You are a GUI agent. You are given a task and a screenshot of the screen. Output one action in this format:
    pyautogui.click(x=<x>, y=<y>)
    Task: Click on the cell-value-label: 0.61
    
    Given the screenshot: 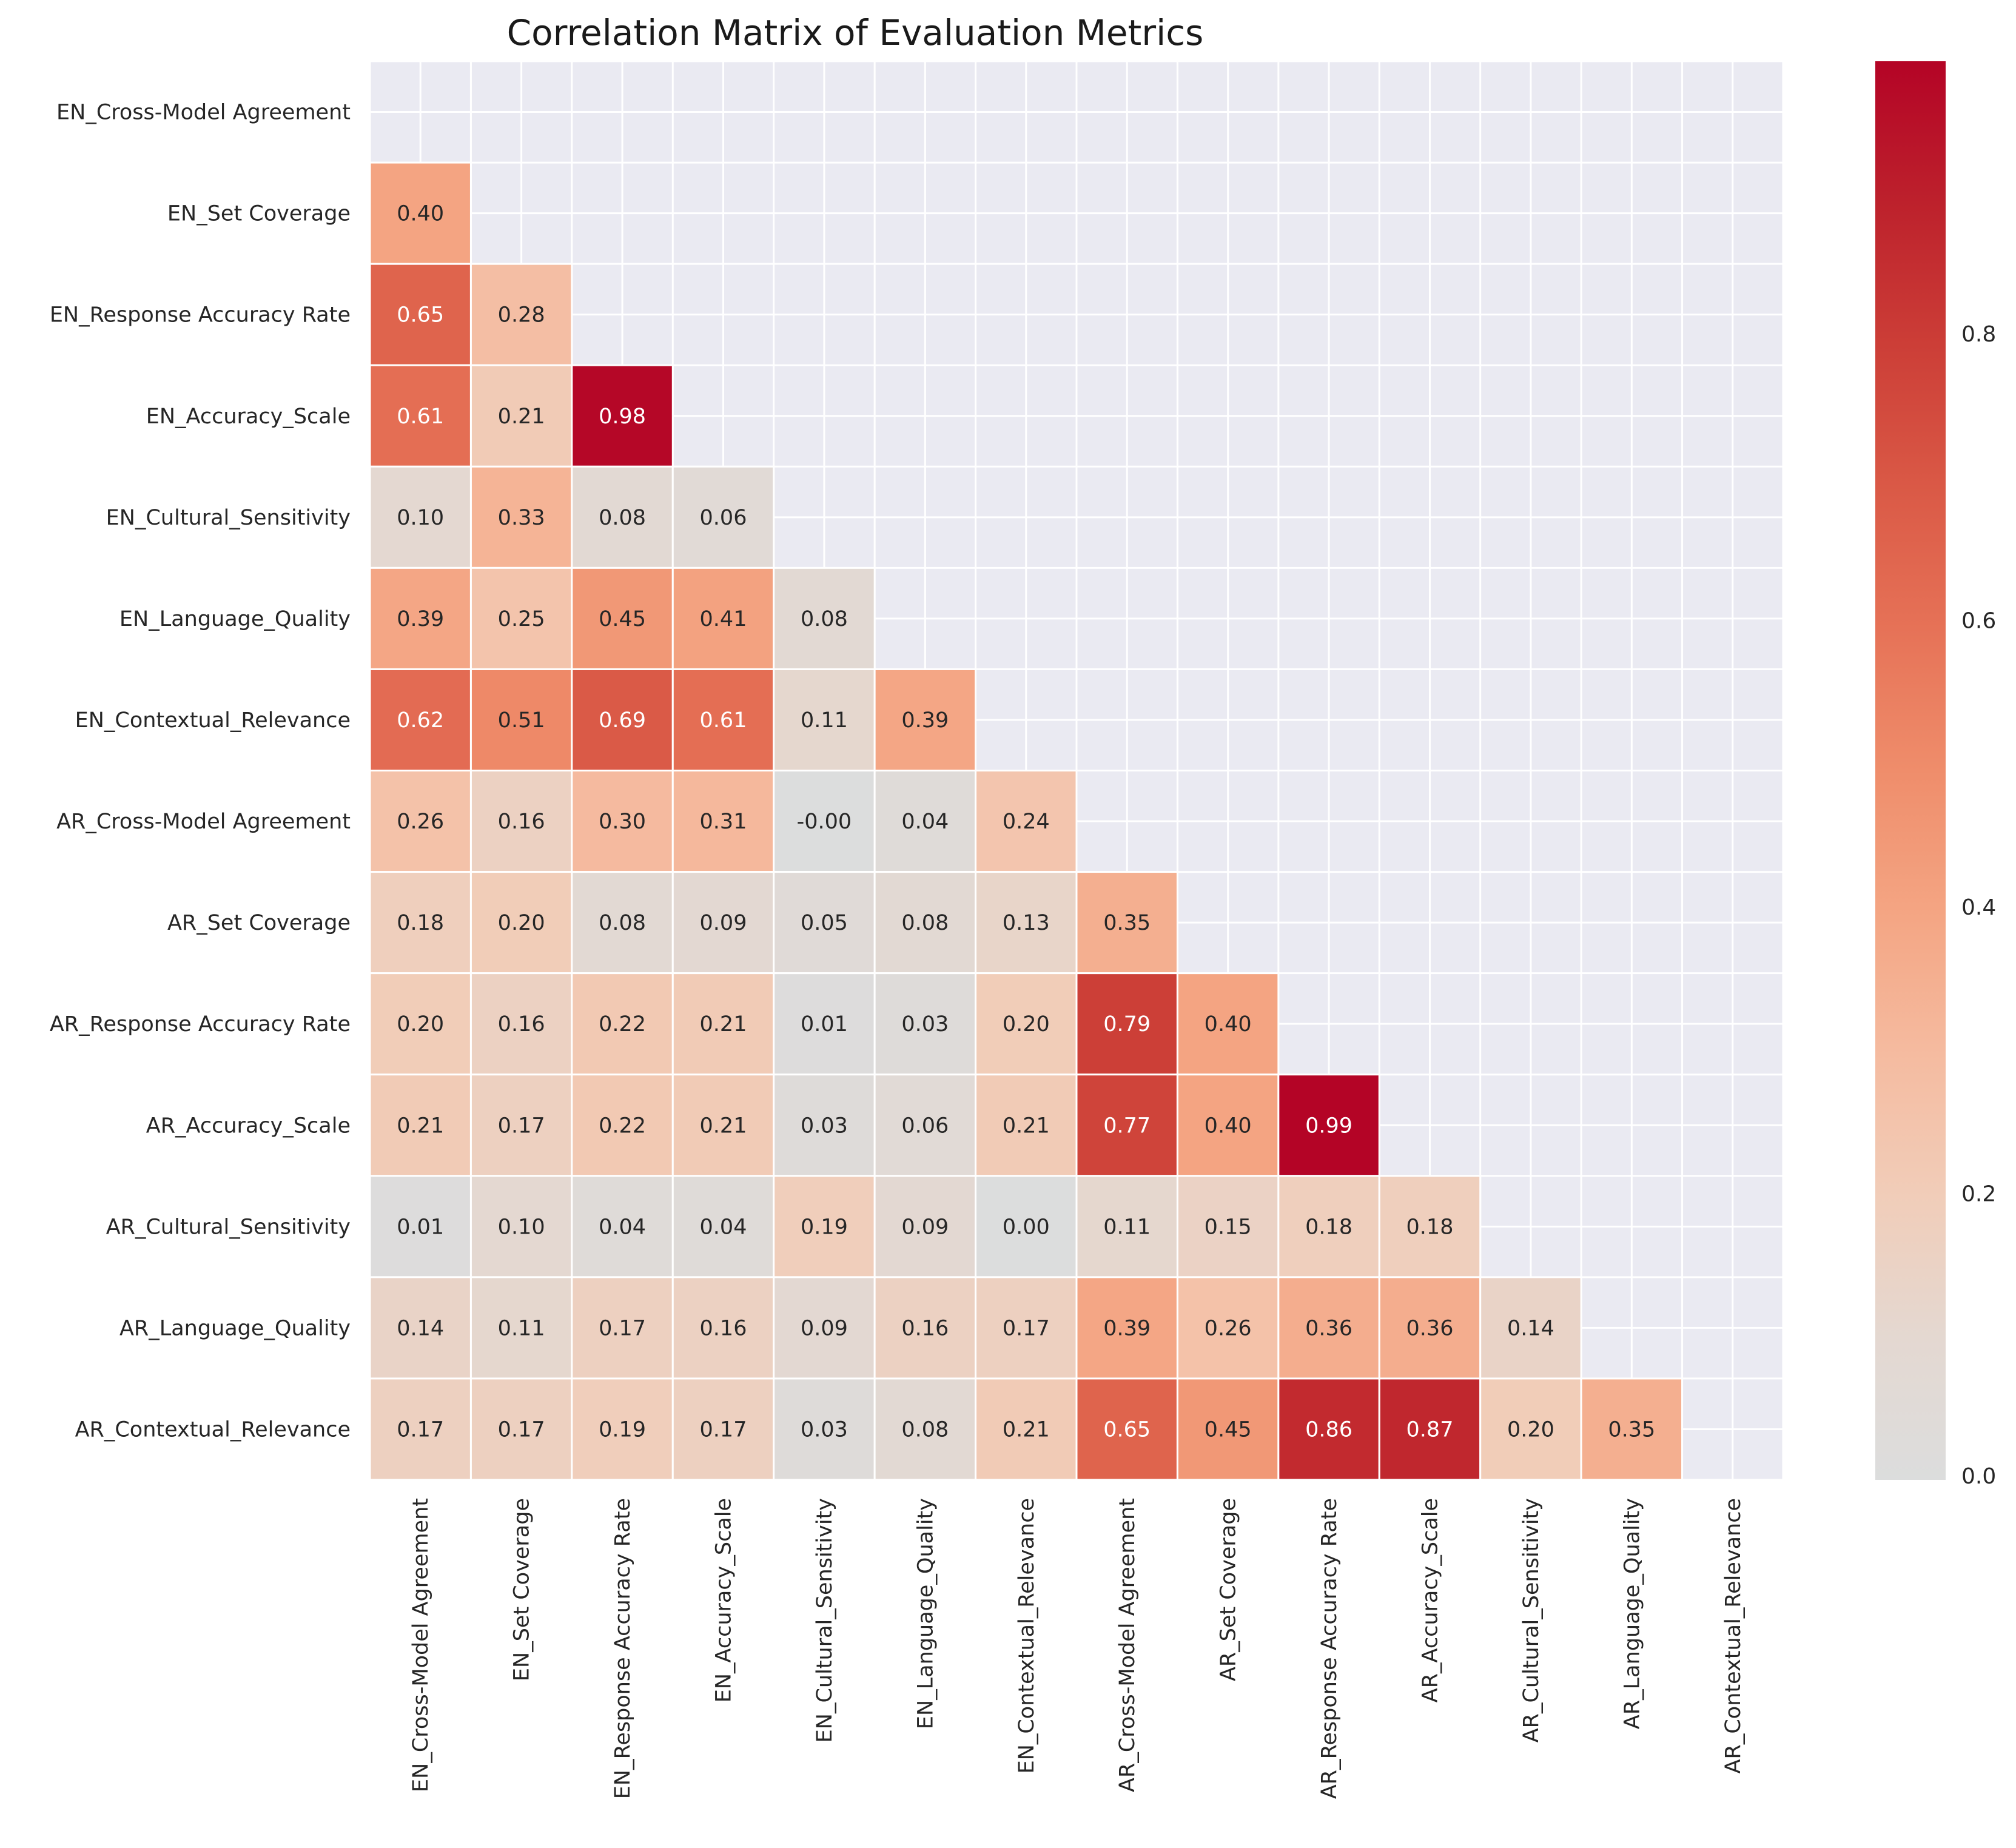 What is the action you would take?
    pyautogui.click(x=420, y=417)
    